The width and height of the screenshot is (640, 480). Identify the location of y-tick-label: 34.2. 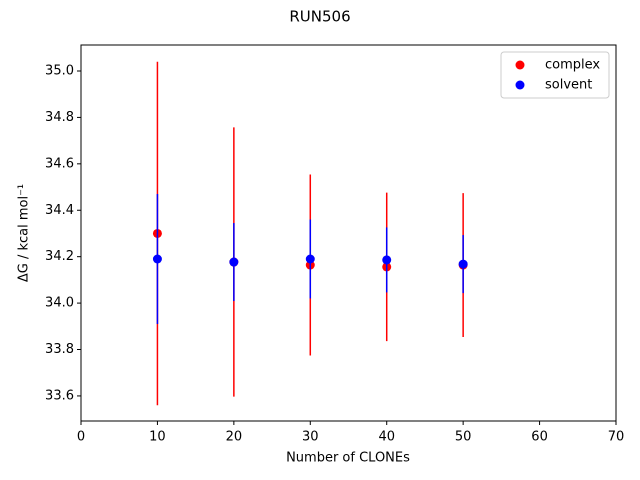
(59, 256).